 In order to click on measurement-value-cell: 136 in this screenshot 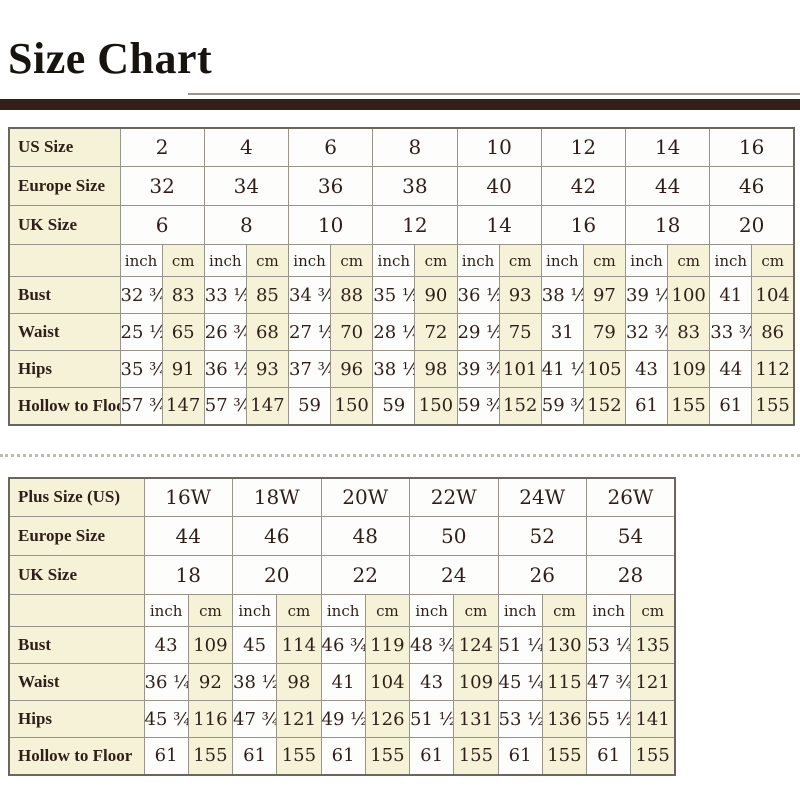, I will do `click(564, 719)`.